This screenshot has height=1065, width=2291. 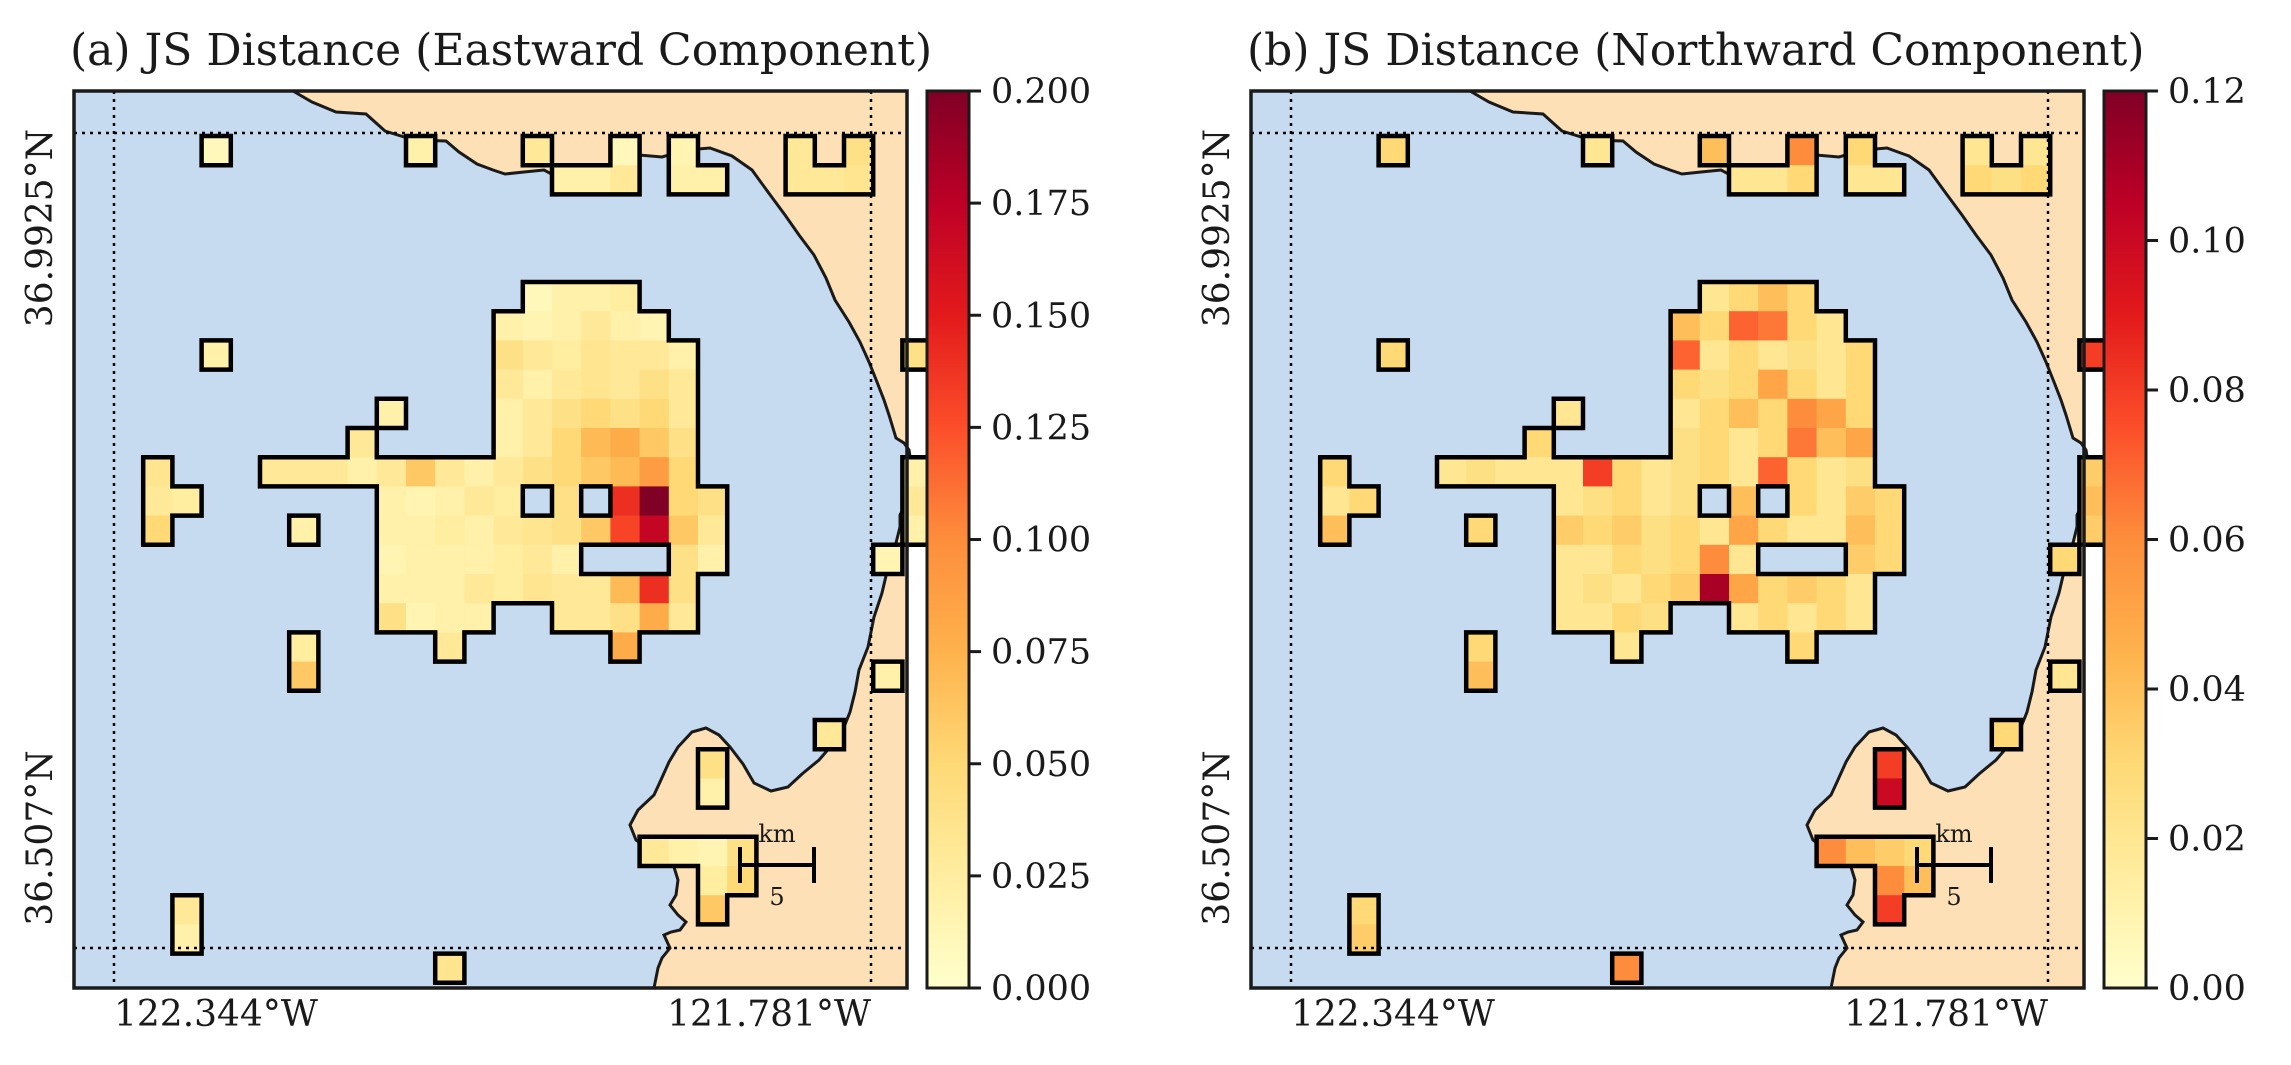 What do you see at coordinates (1696, 50) in the screenshot?
I see `chart-title: (b) JS Distance (Northward Component)` at bounding box center [1696, 50].